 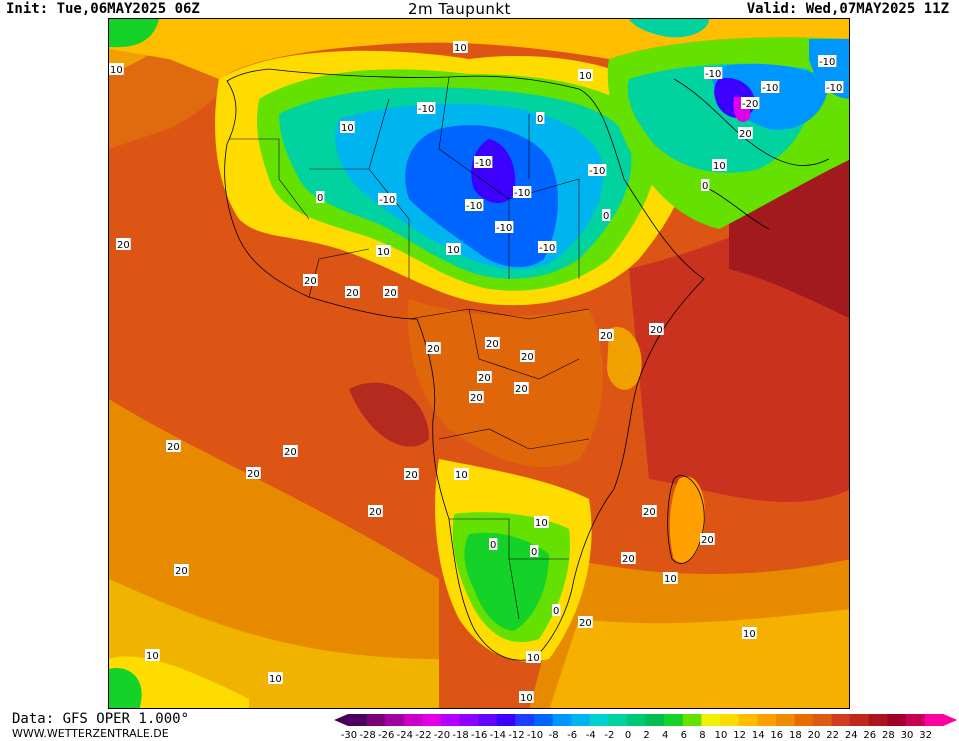 What do you see at coordinates (572, 735) in the screenshot?
I see `legend-tick-label: -6` at bounding box center [572, 735].